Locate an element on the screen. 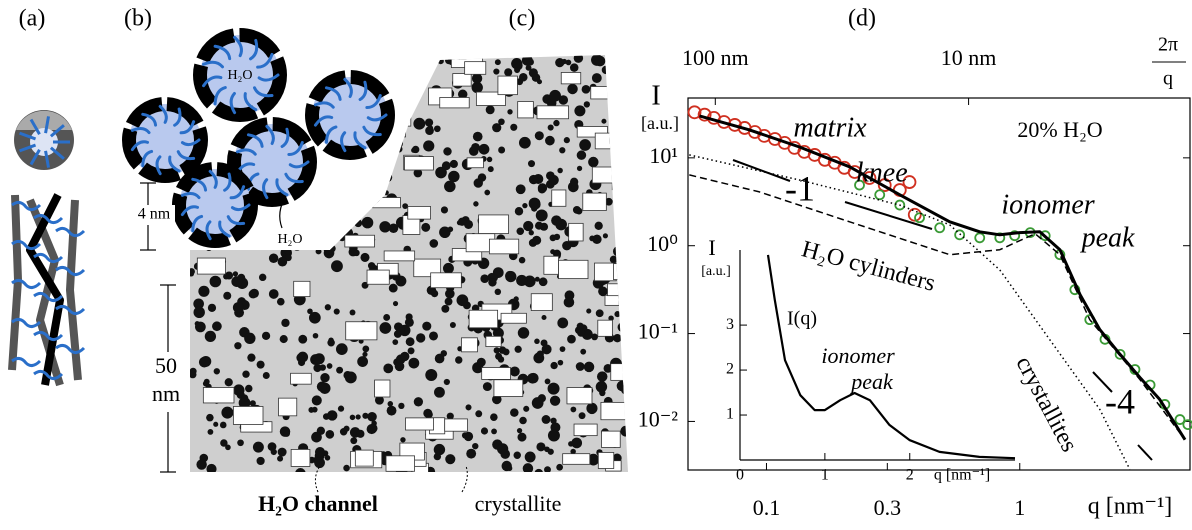  y-axis-label: I is located at coordinates (711, 247).